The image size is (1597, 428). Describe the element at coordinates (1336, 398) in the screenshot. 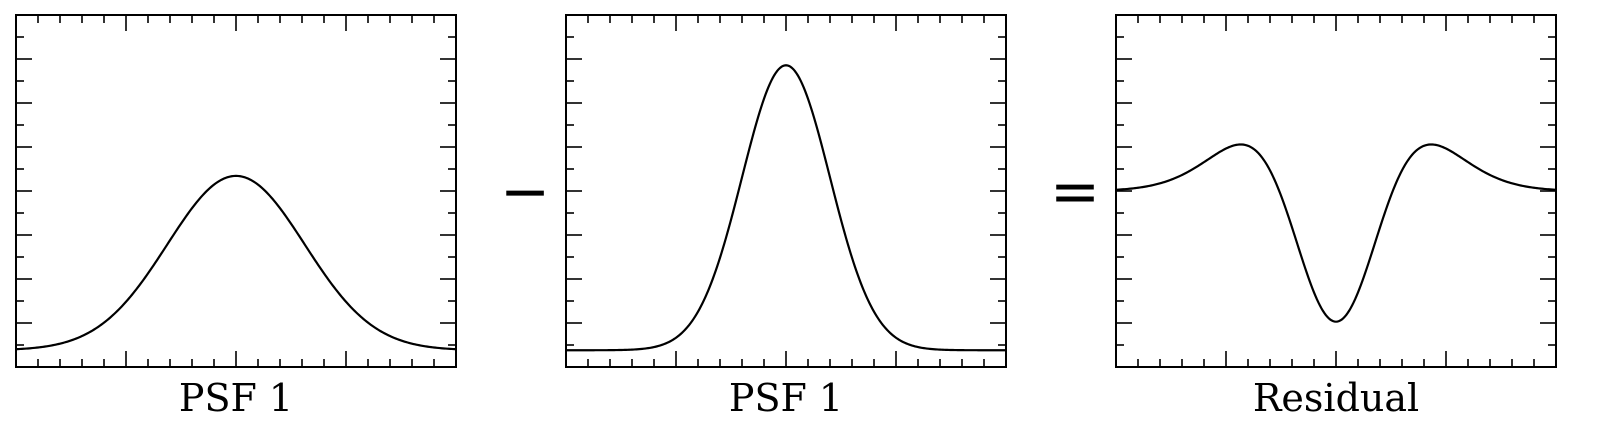

I see `x-axis-label: Residual` at that location.